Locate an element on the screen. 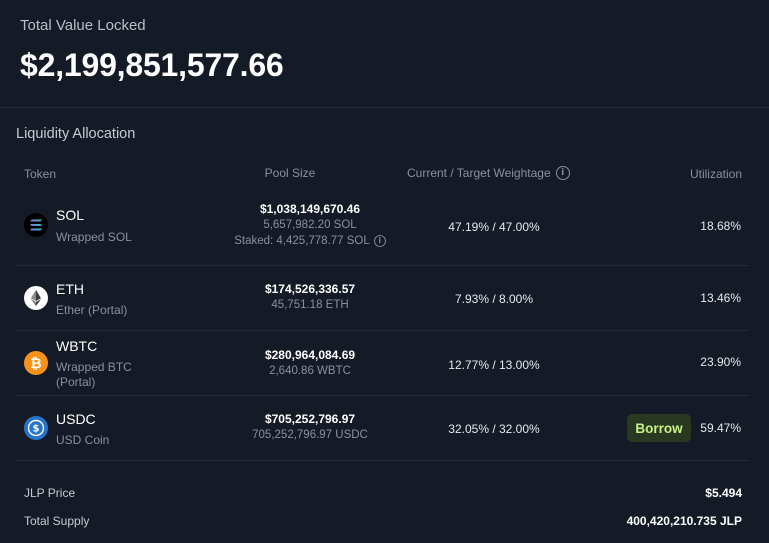 The width and height of the screenshot is (769, 543). pool-size-usd: $1,038,149,670.46 is located at coordinates (310, 209).